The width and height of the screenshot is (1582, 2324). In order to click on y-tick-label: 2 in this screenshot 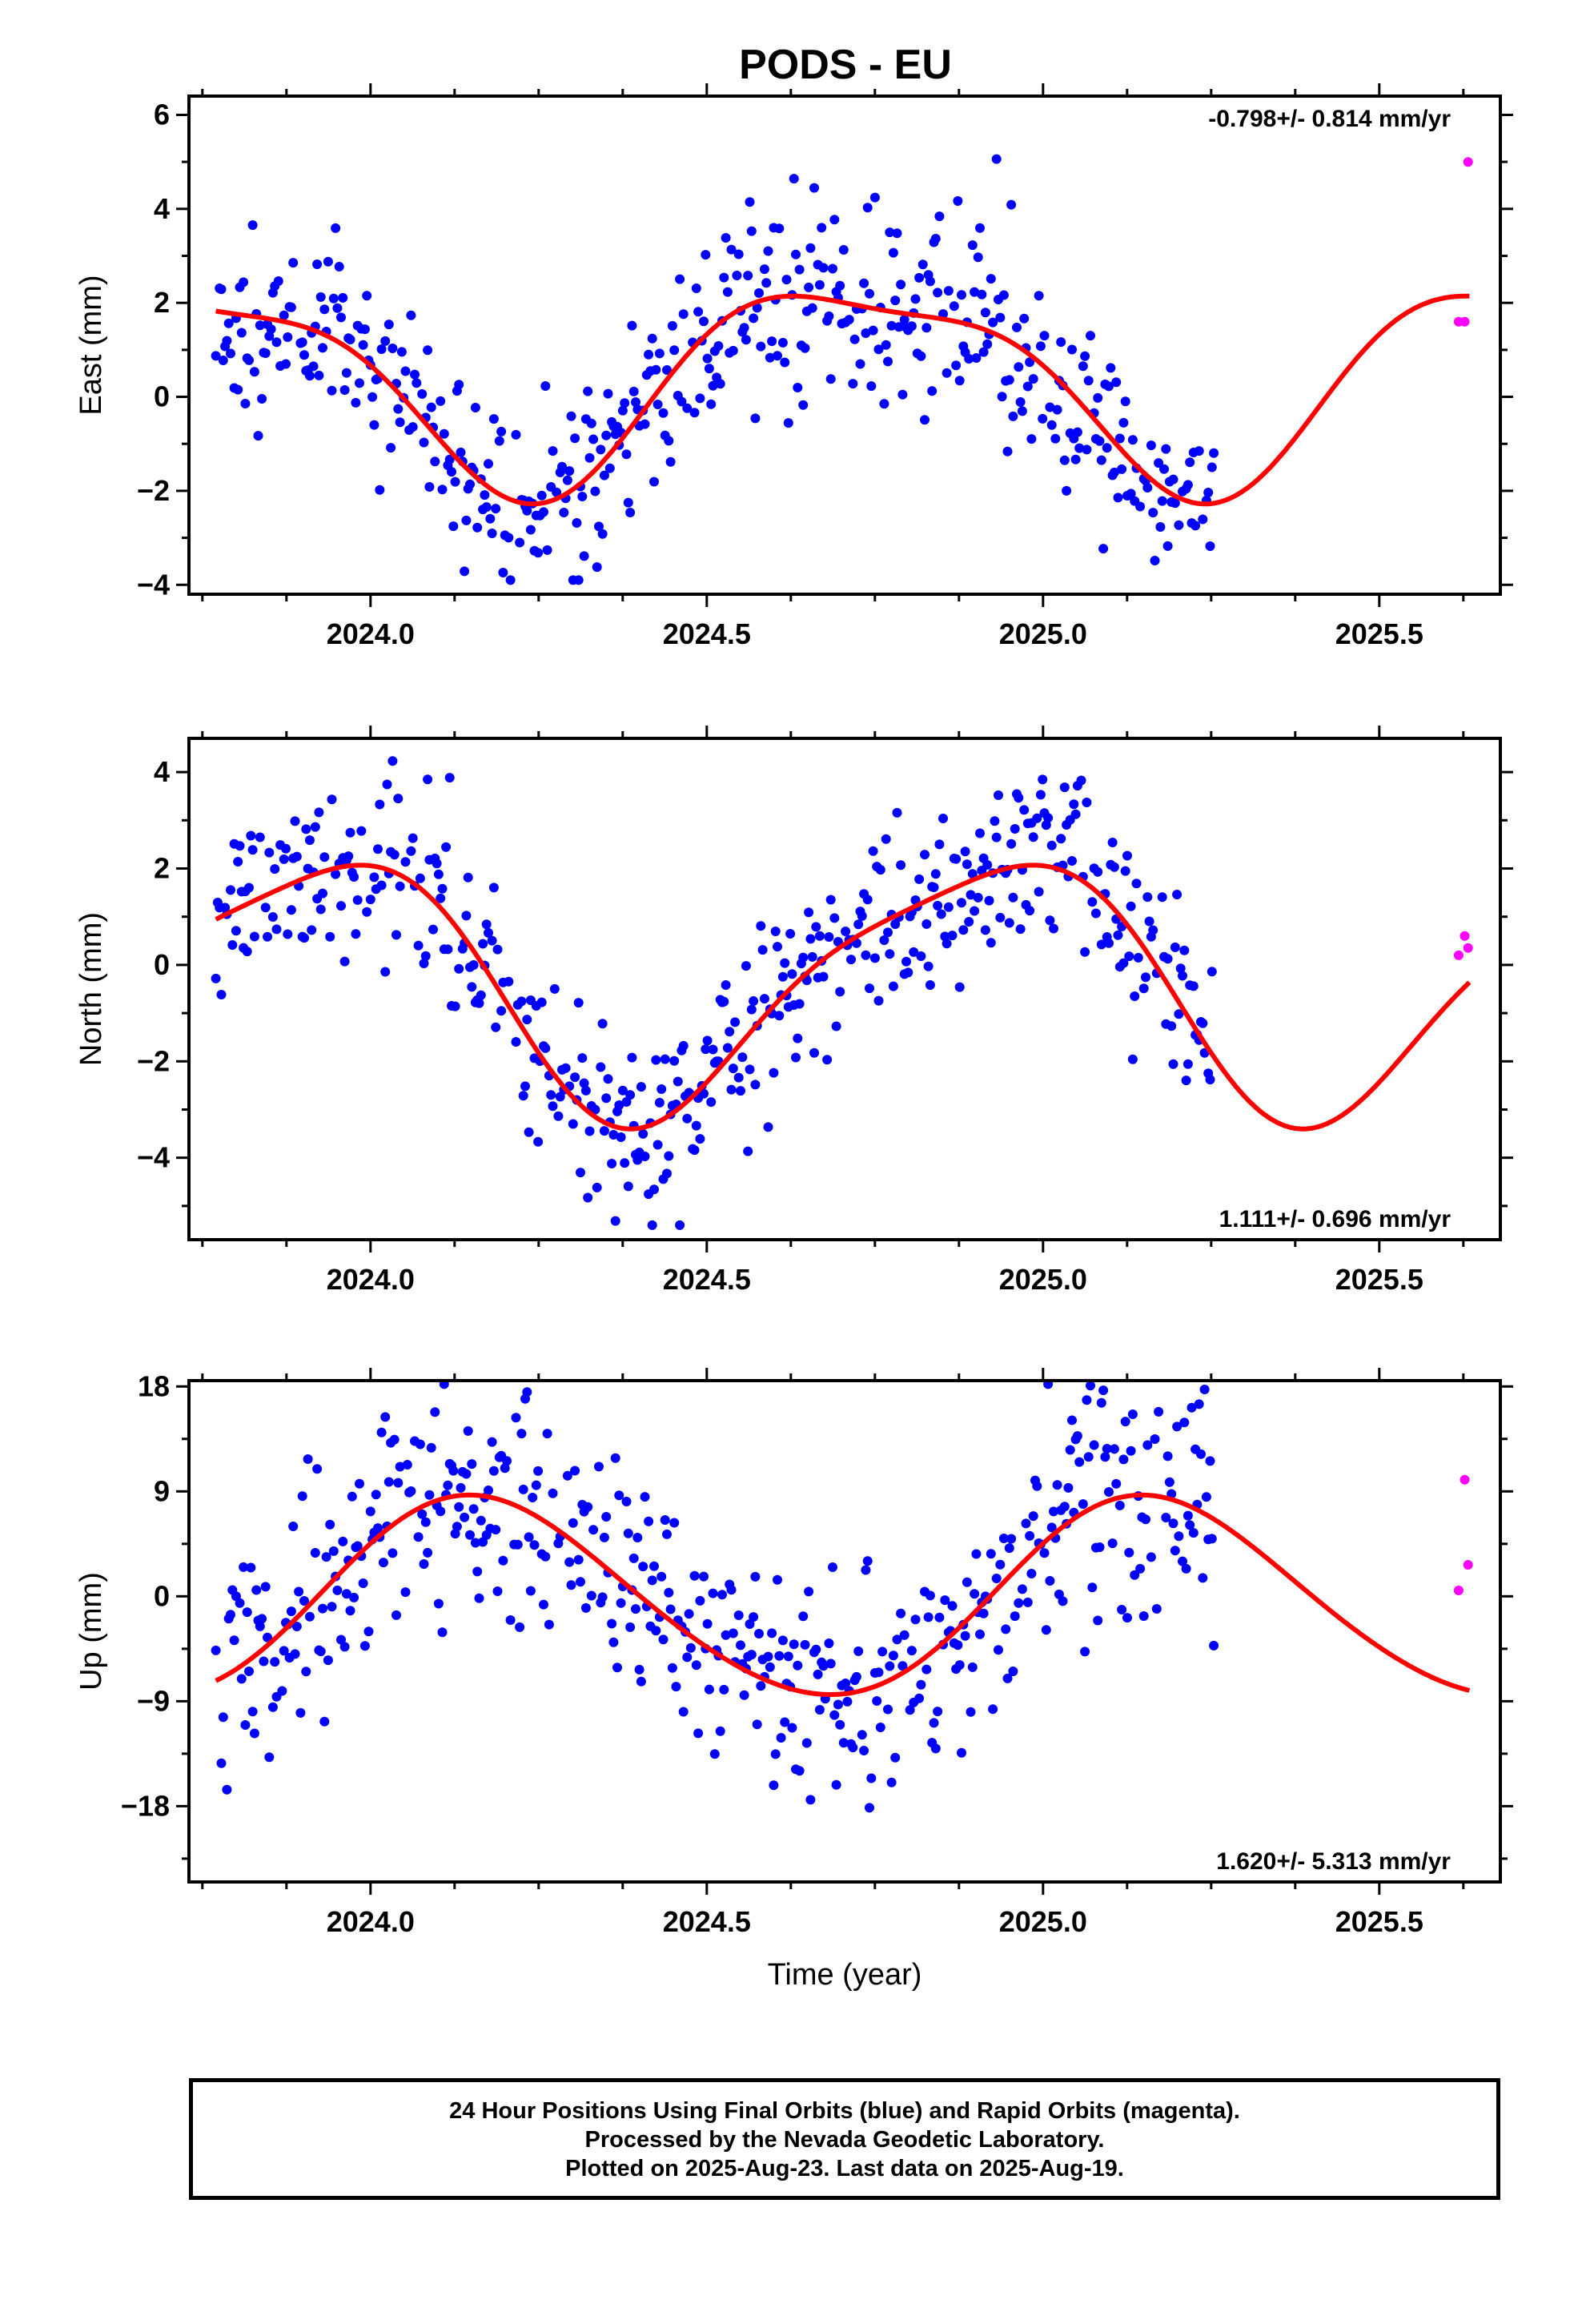, I will do `click(162, 868)`.